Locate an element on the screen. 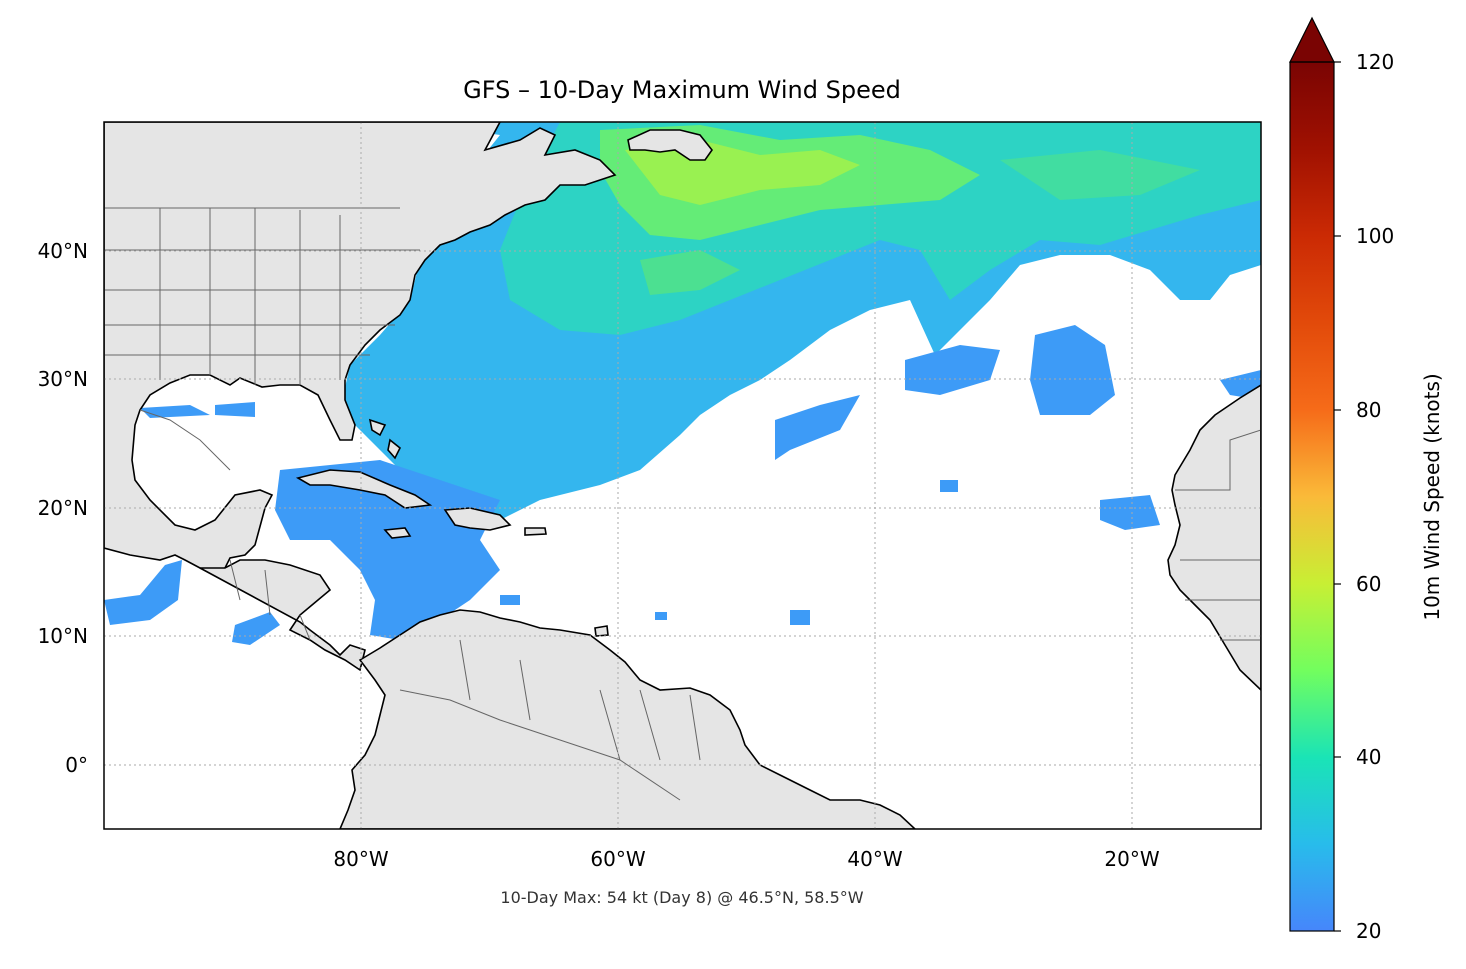 This screenshot has width=1466, height=969. border-central-america is located at coordinates (270, 600).